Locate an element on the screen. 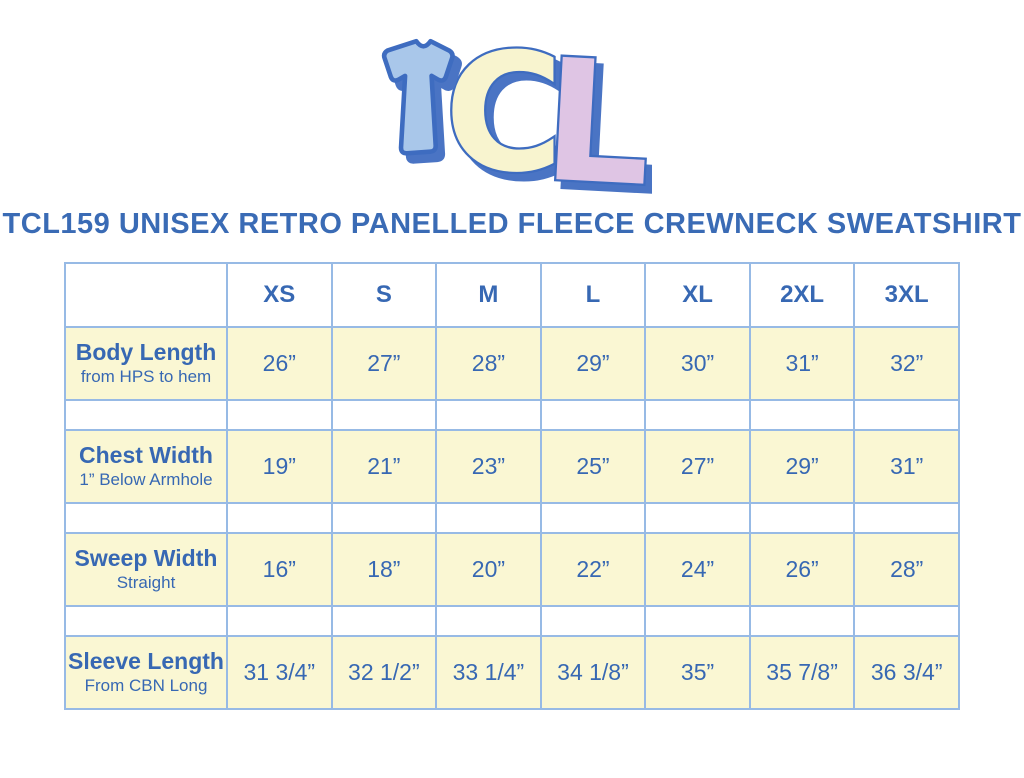  measurement-cell: 35 7/8” is located at coordinates (802, 672).